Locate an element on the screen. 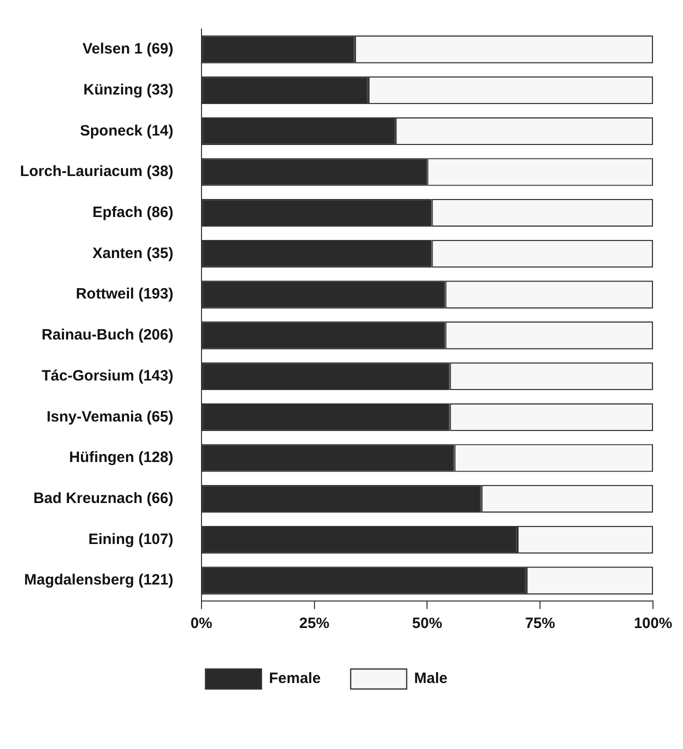 The width and height of the screenshot is (683, 749). x-tick-label: 0% is located at coordinates (201, 623).